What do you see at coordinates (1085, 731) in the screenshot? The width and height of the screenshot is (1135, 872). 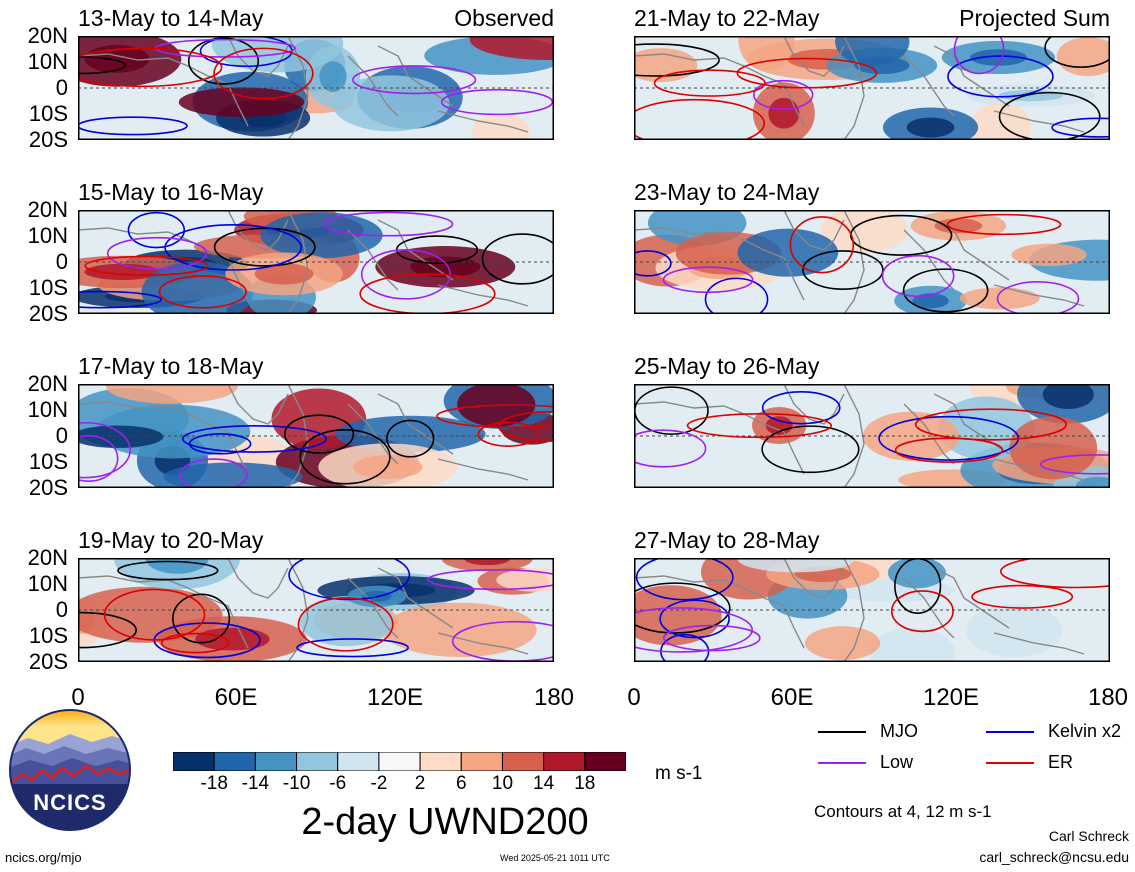 I see `legend-label-kelvin: Kelvin x2` at bounding box center [1085, 731].